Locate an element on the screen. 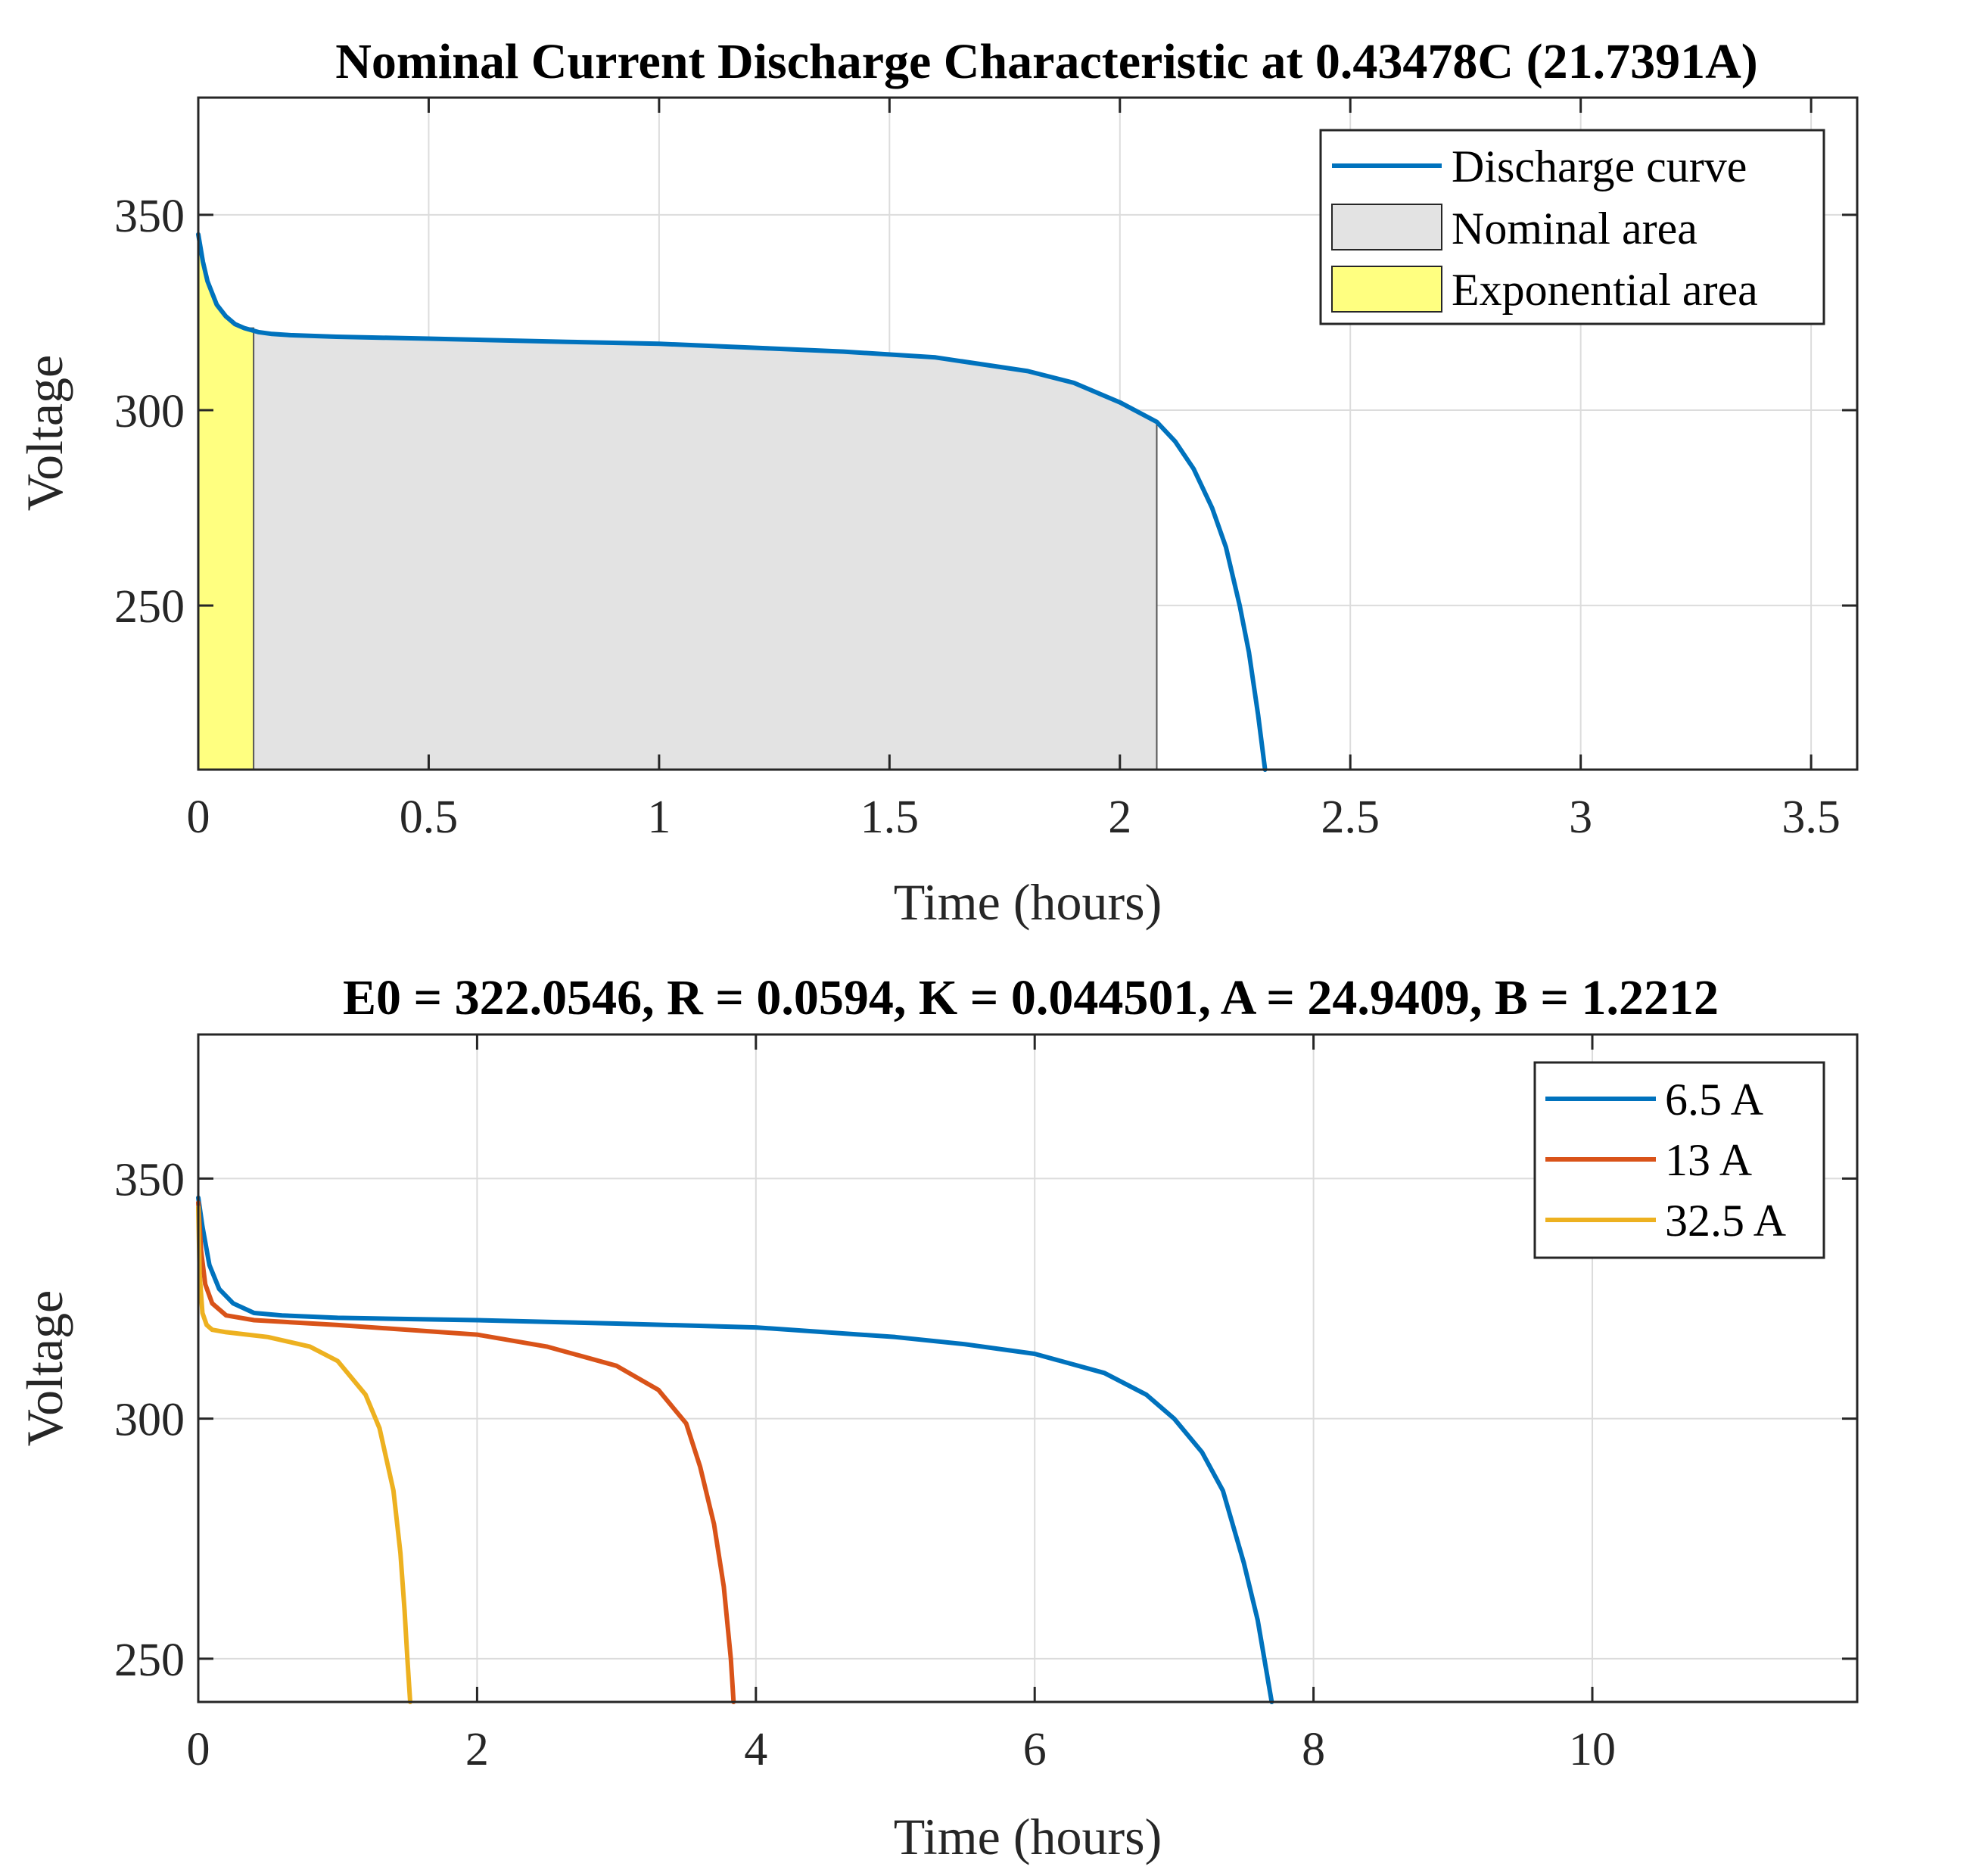  legend-swatch-nominal-area is located at coordinates (1386, 227).